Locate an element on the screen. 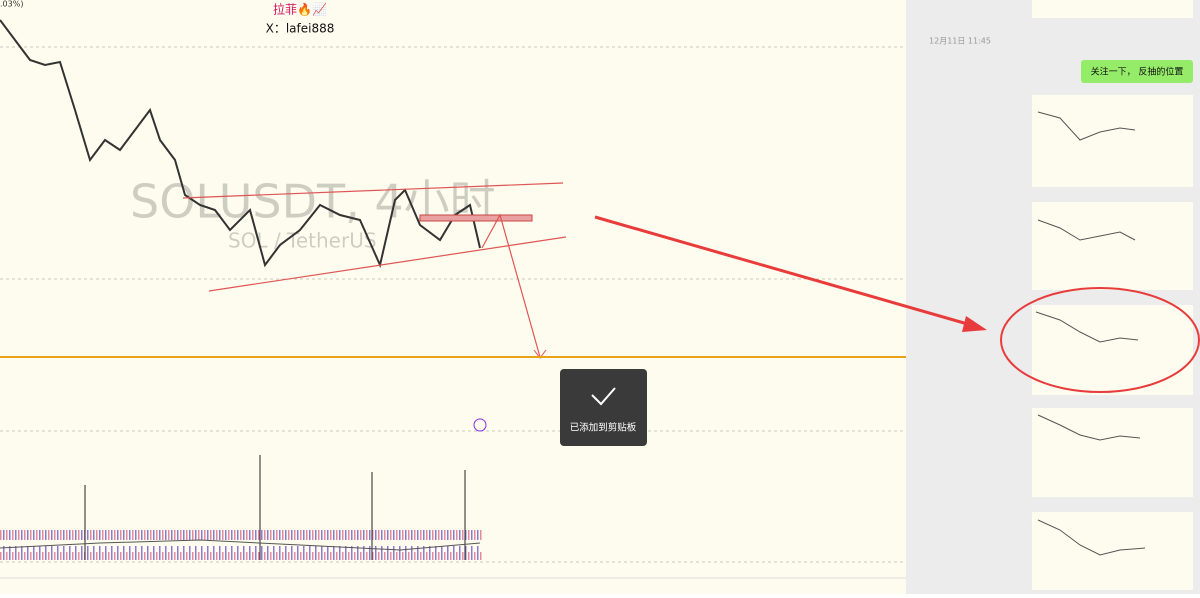 Image resolution: width=1200 pixels, height=598 pixels. percent-fragment: .03%) is located at coordinates (11, 4).